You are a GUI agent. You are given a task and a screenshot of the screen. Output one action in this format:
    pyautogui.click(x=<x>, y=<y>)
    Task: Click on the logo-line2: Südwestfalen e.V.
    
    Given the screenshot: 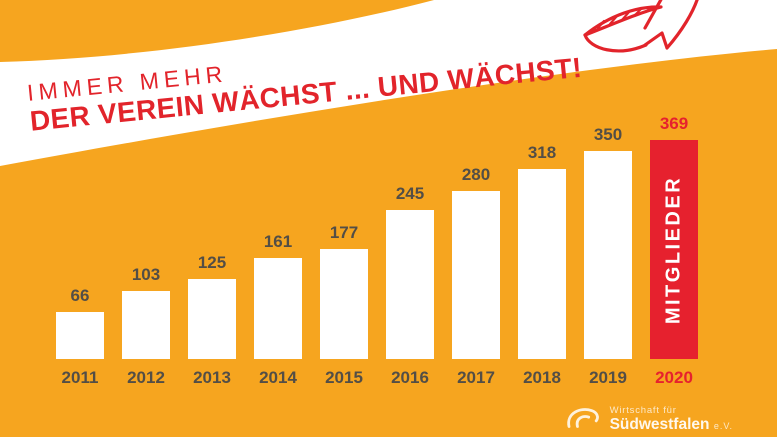 What is the action you would take?
    pyautogui.click(x=671, y=425)
    